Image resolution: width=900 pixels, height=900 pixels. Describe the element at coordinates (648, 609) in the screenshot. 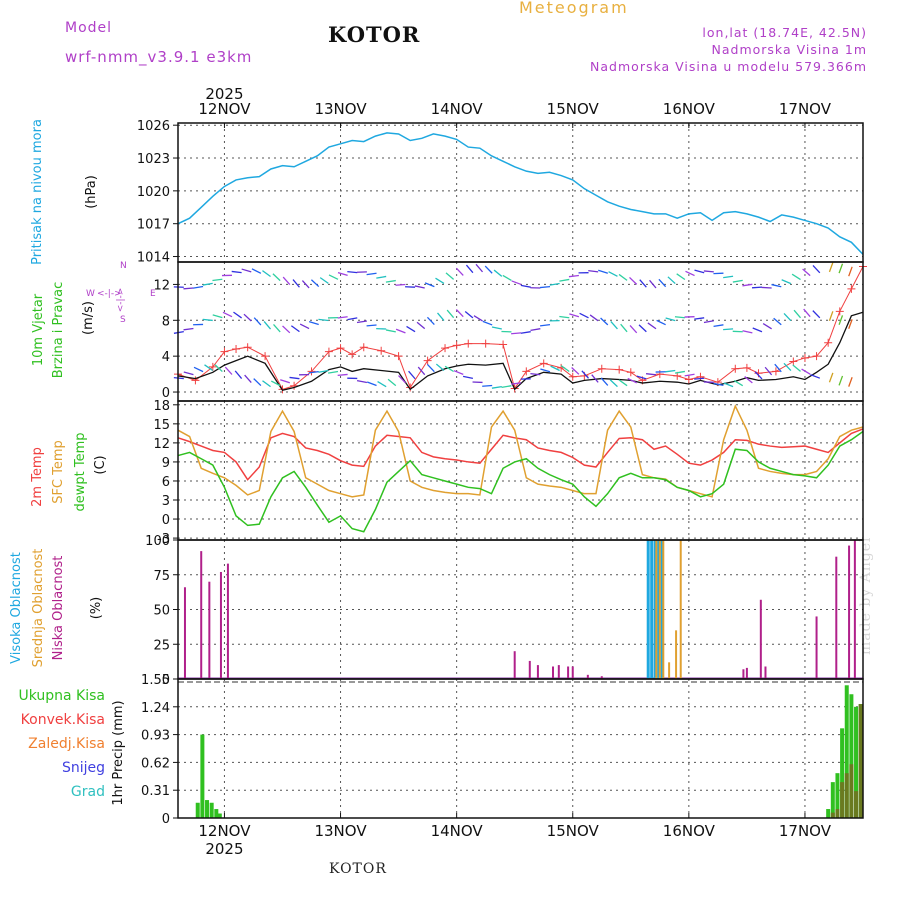

I see `high-cloud-bar` at that location.